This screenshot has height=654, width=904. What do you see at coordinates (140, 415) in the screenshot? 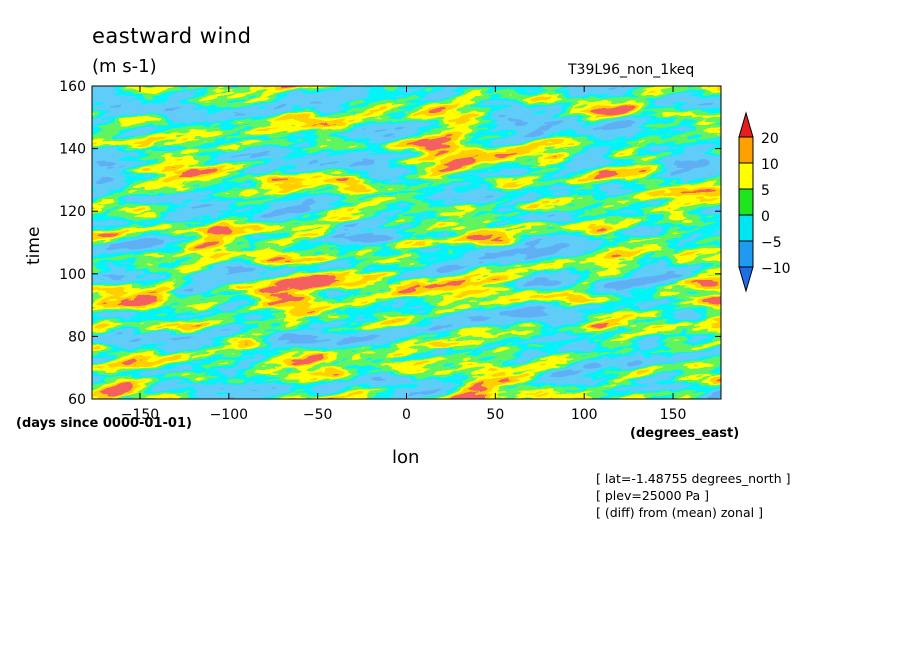
I see `x-tick-label: −150` at bounding box center [140, 415].